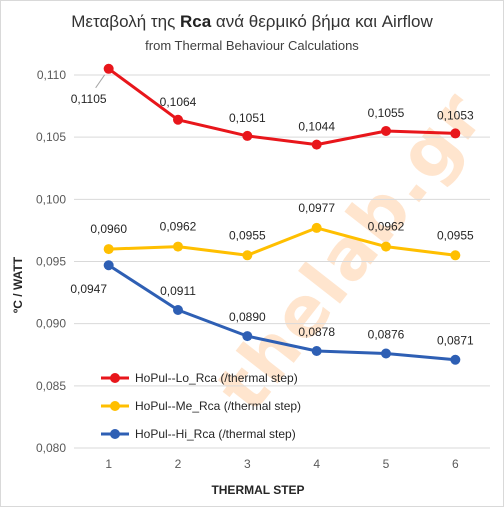  What do you see at coordinates (257, 490) in the screenshot?
I see `x-axis-title: THERMAL STEP` at bounding box center [257, 490].